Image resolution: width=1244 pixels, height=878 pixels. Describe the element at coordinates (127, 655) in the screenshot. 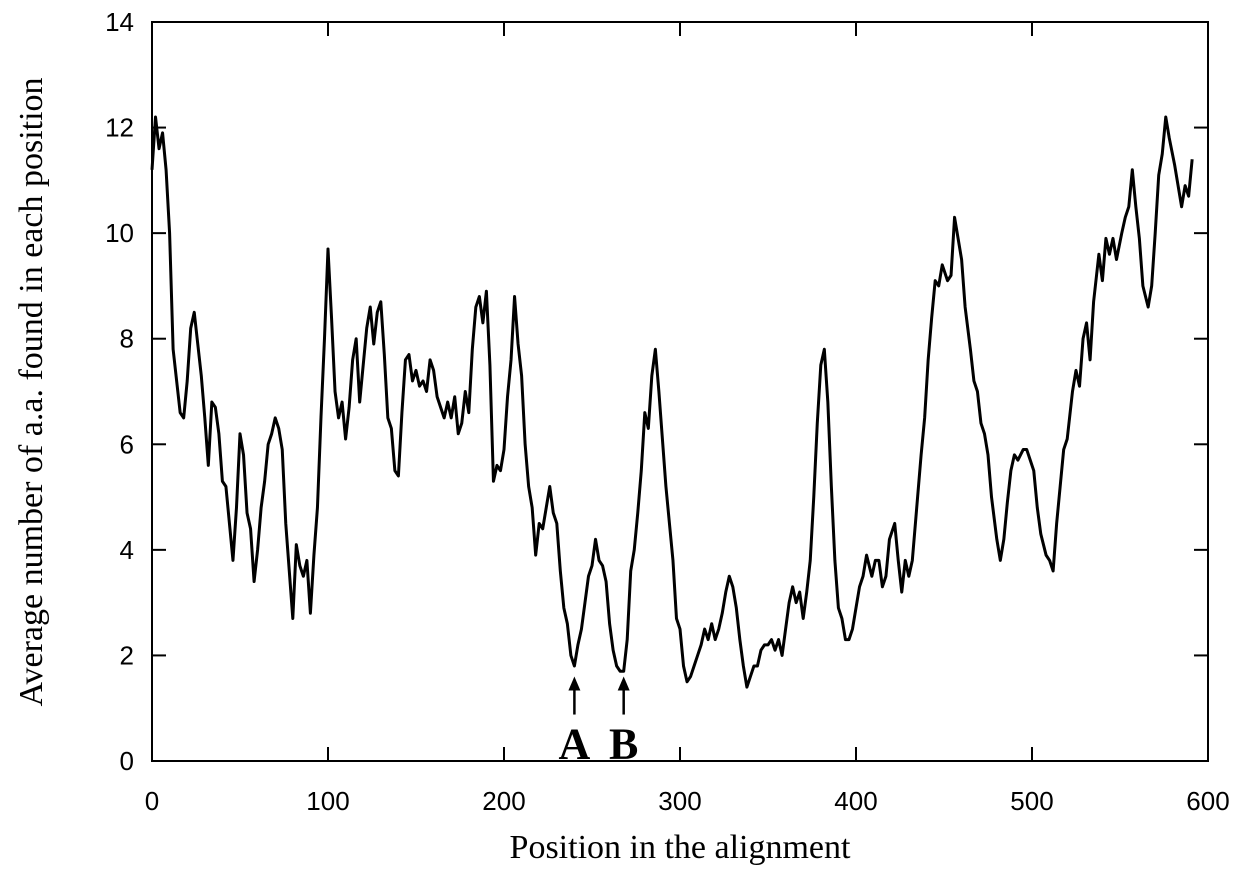

I see `y-tick-label: 2` at that location.